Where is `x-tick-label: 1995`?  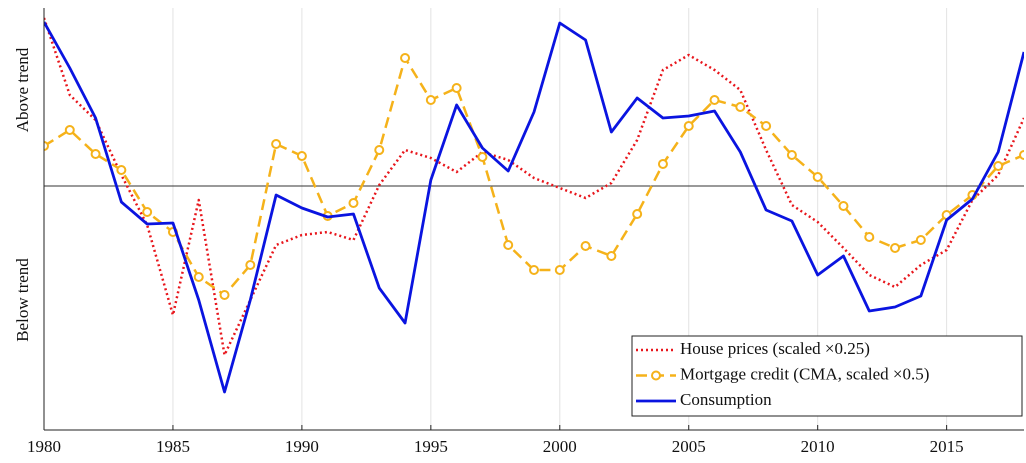 x-tick-label: 1995 is located at coordinates (431, 446).